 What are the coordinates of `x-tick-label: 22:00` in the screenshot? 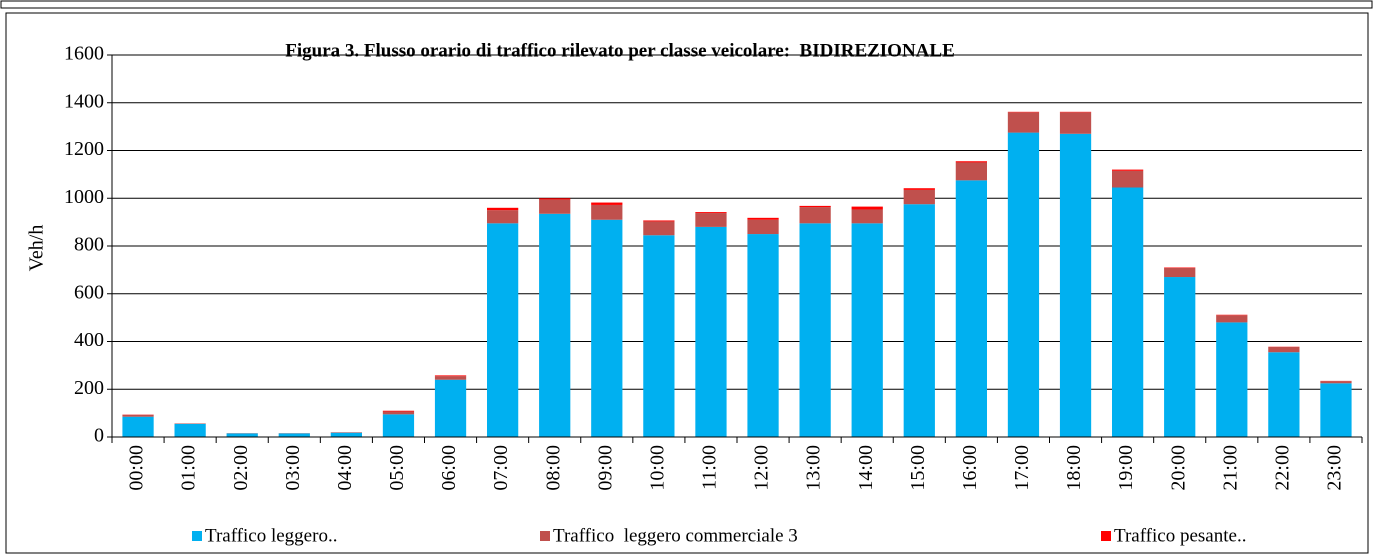 It's located at (1282, 468).